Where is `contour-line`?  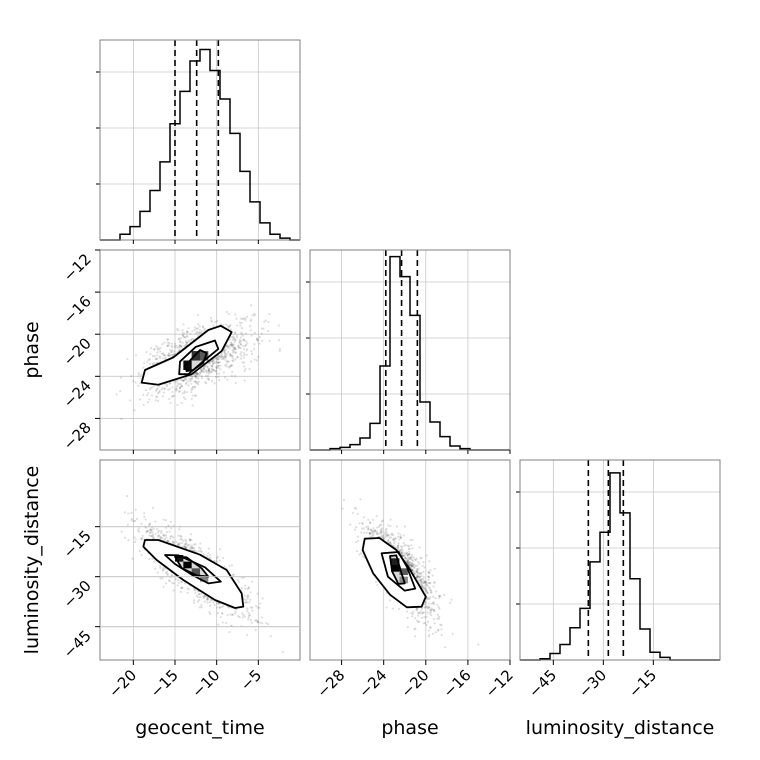
contour-line is located at coordinates (397, 569).